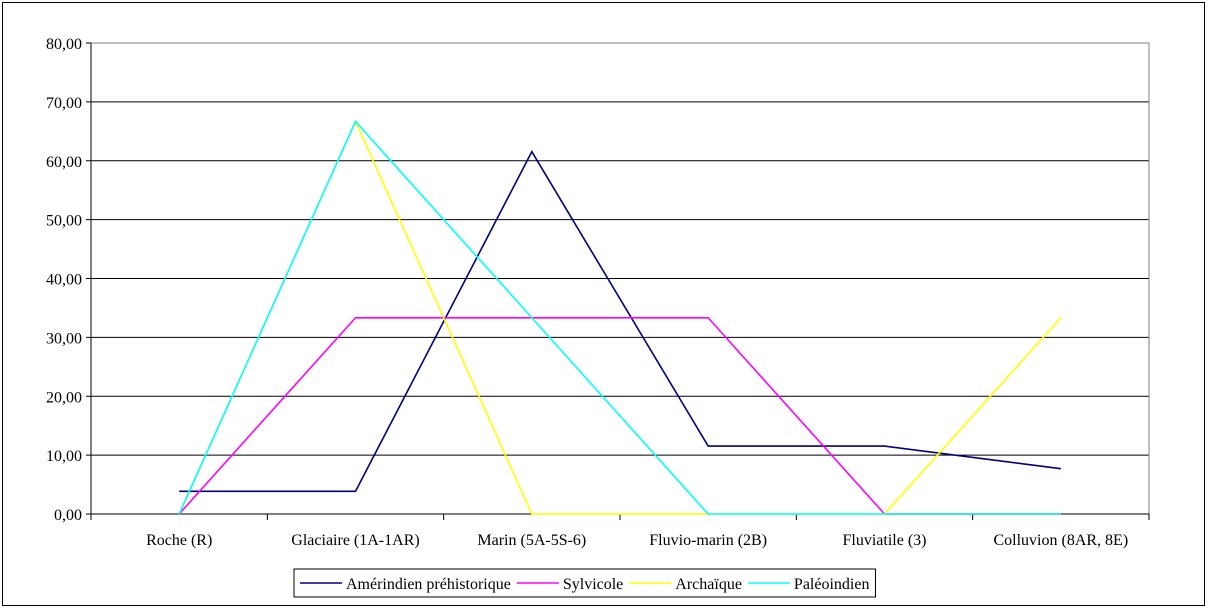 The height and width of the screenshot is (610, 1209). What do you see at coordinates (708, 584) in the screenshot?
I see `legend-label: Archaïque` at bounding box center [708, 584].